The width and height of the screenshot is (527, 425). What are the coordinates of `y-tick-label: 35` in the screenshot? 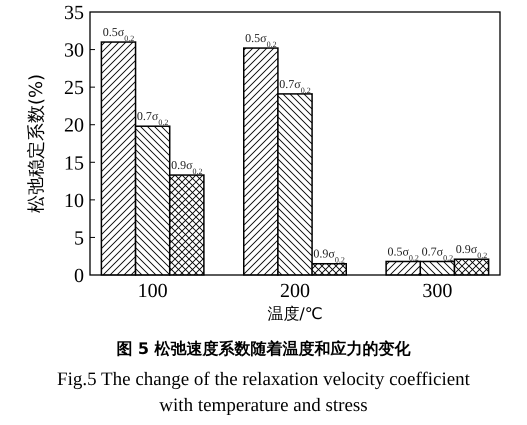 It's located at (74, 13).